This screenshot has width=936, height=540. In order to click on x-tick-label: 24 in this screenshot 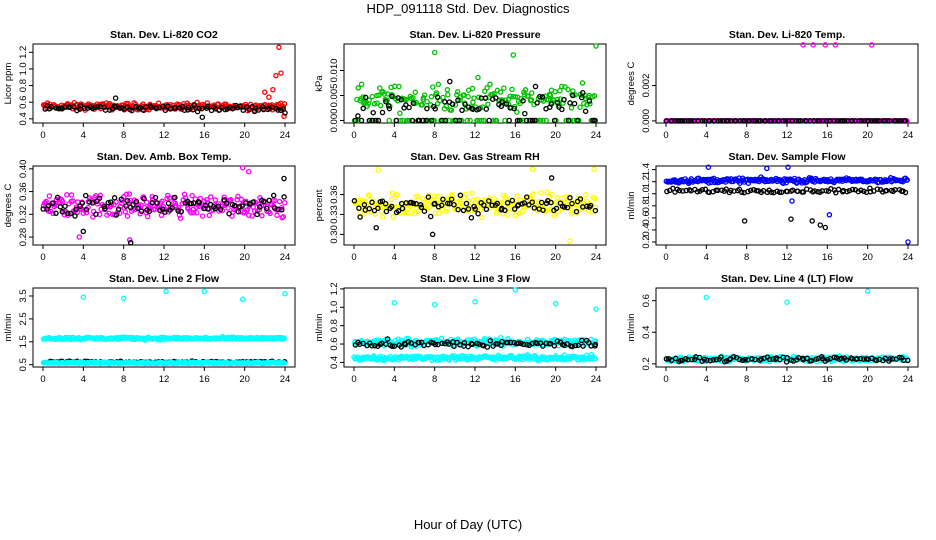, I will do `click(596, 135)`.